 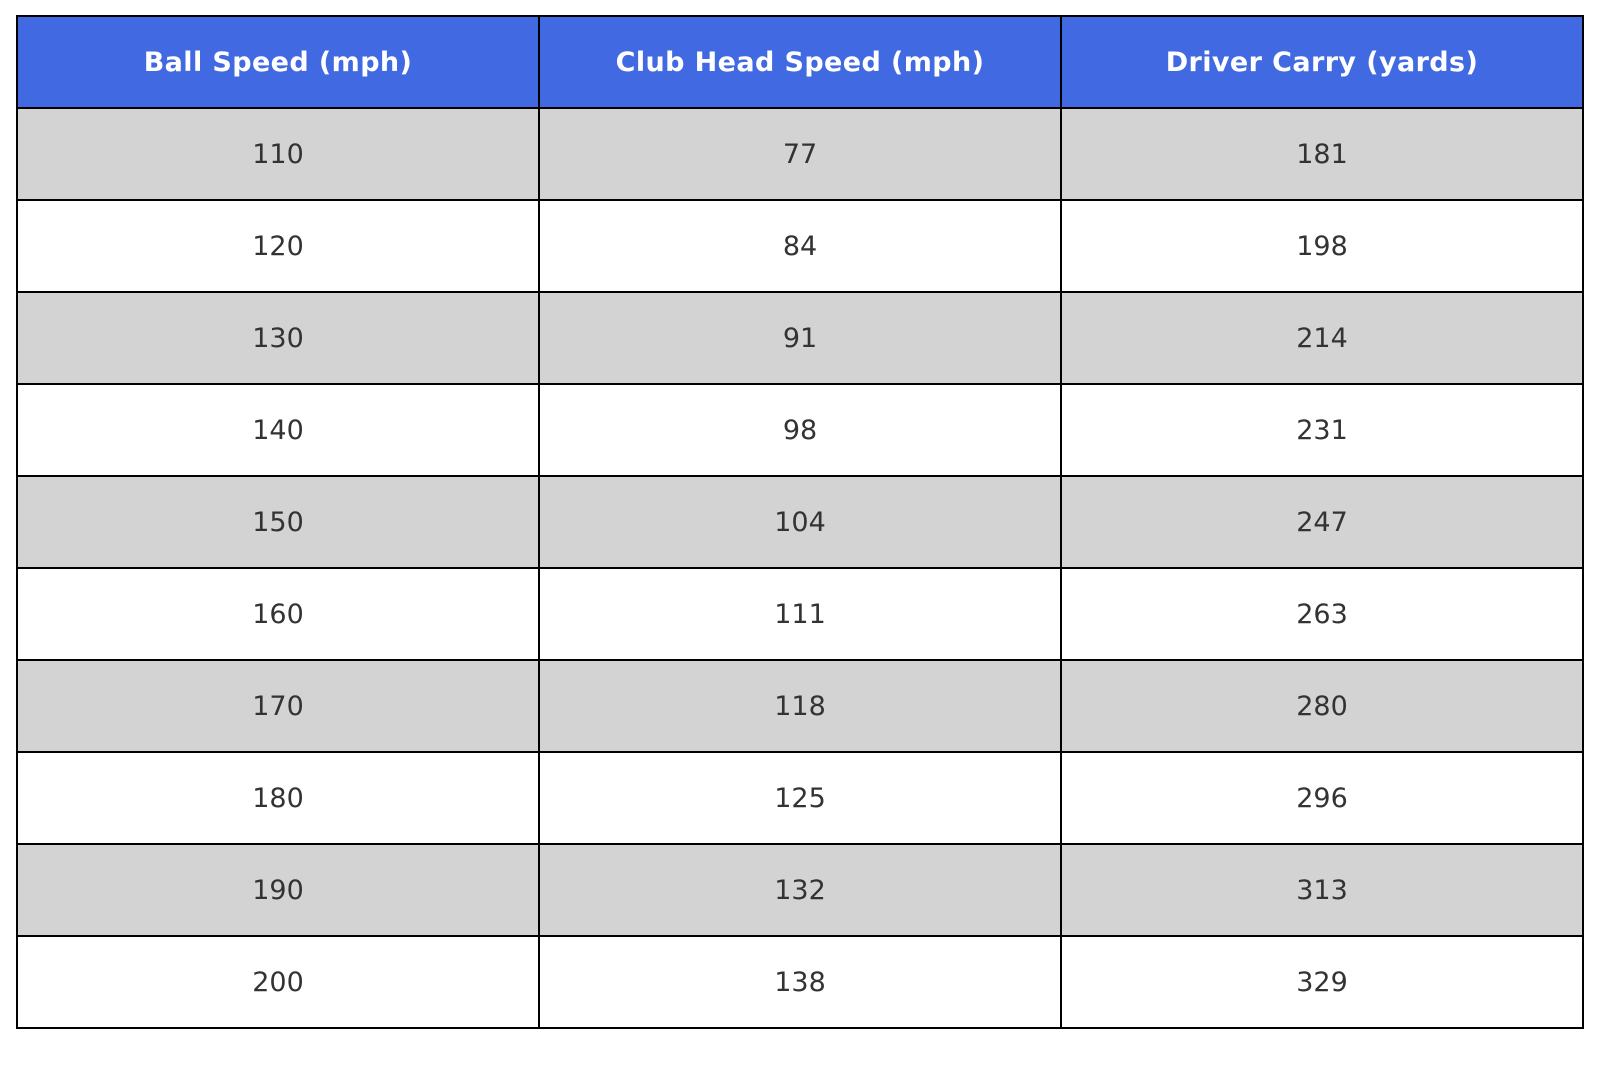 I want to click on table-row: 130 91 214, so click(x=800, y=338).